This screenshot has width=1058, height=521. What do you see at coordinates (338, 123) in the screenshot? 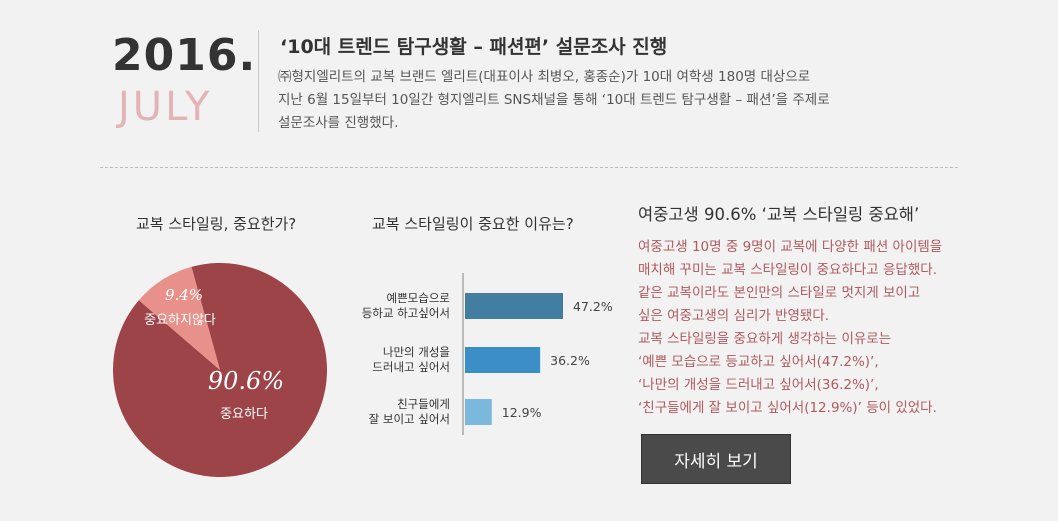
I see `intro-line: 설문조사를 진행했다.` at bounding box center [338, 123].